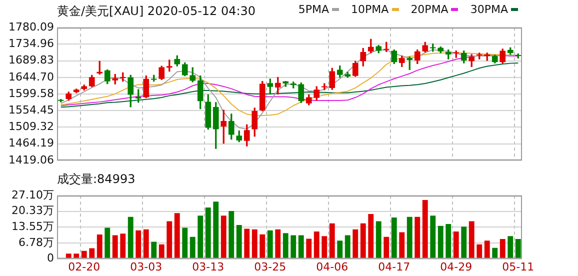  Describe the element at coordinates (31, 43) in the screenshot. I see `y-tick-label: 1734.96` at that location.